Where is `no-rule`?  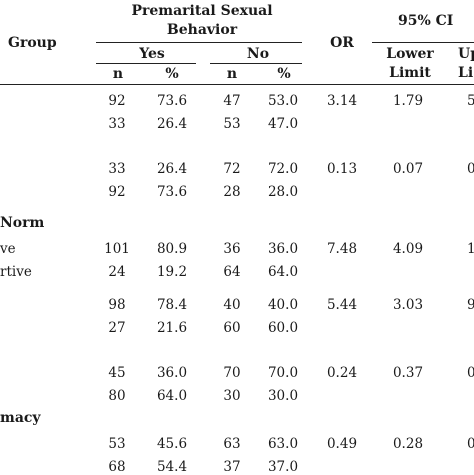 no-rule is located at coordinates (256, 63).